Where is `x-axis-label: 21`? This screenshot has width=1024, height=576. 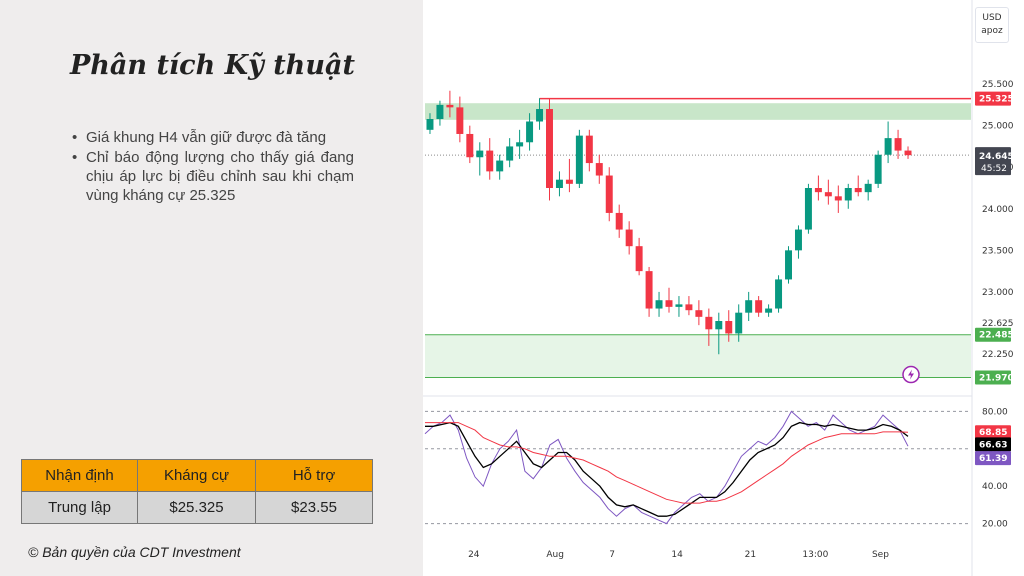
x-axis-label: 21 is located at coordinates (750, 555).